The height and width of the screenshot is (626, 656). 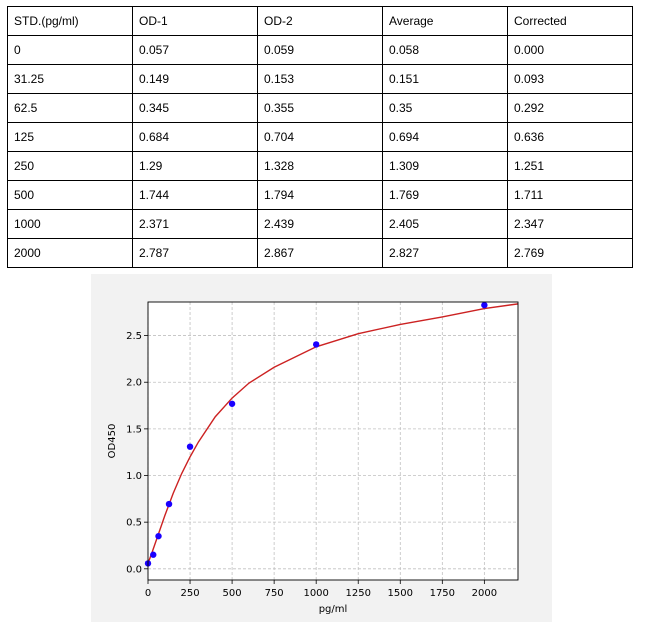 What do you see at coordinates (195, 137) in the screenshot?
I see `cell-od1: 0.684` at bounding box center [195, 137].